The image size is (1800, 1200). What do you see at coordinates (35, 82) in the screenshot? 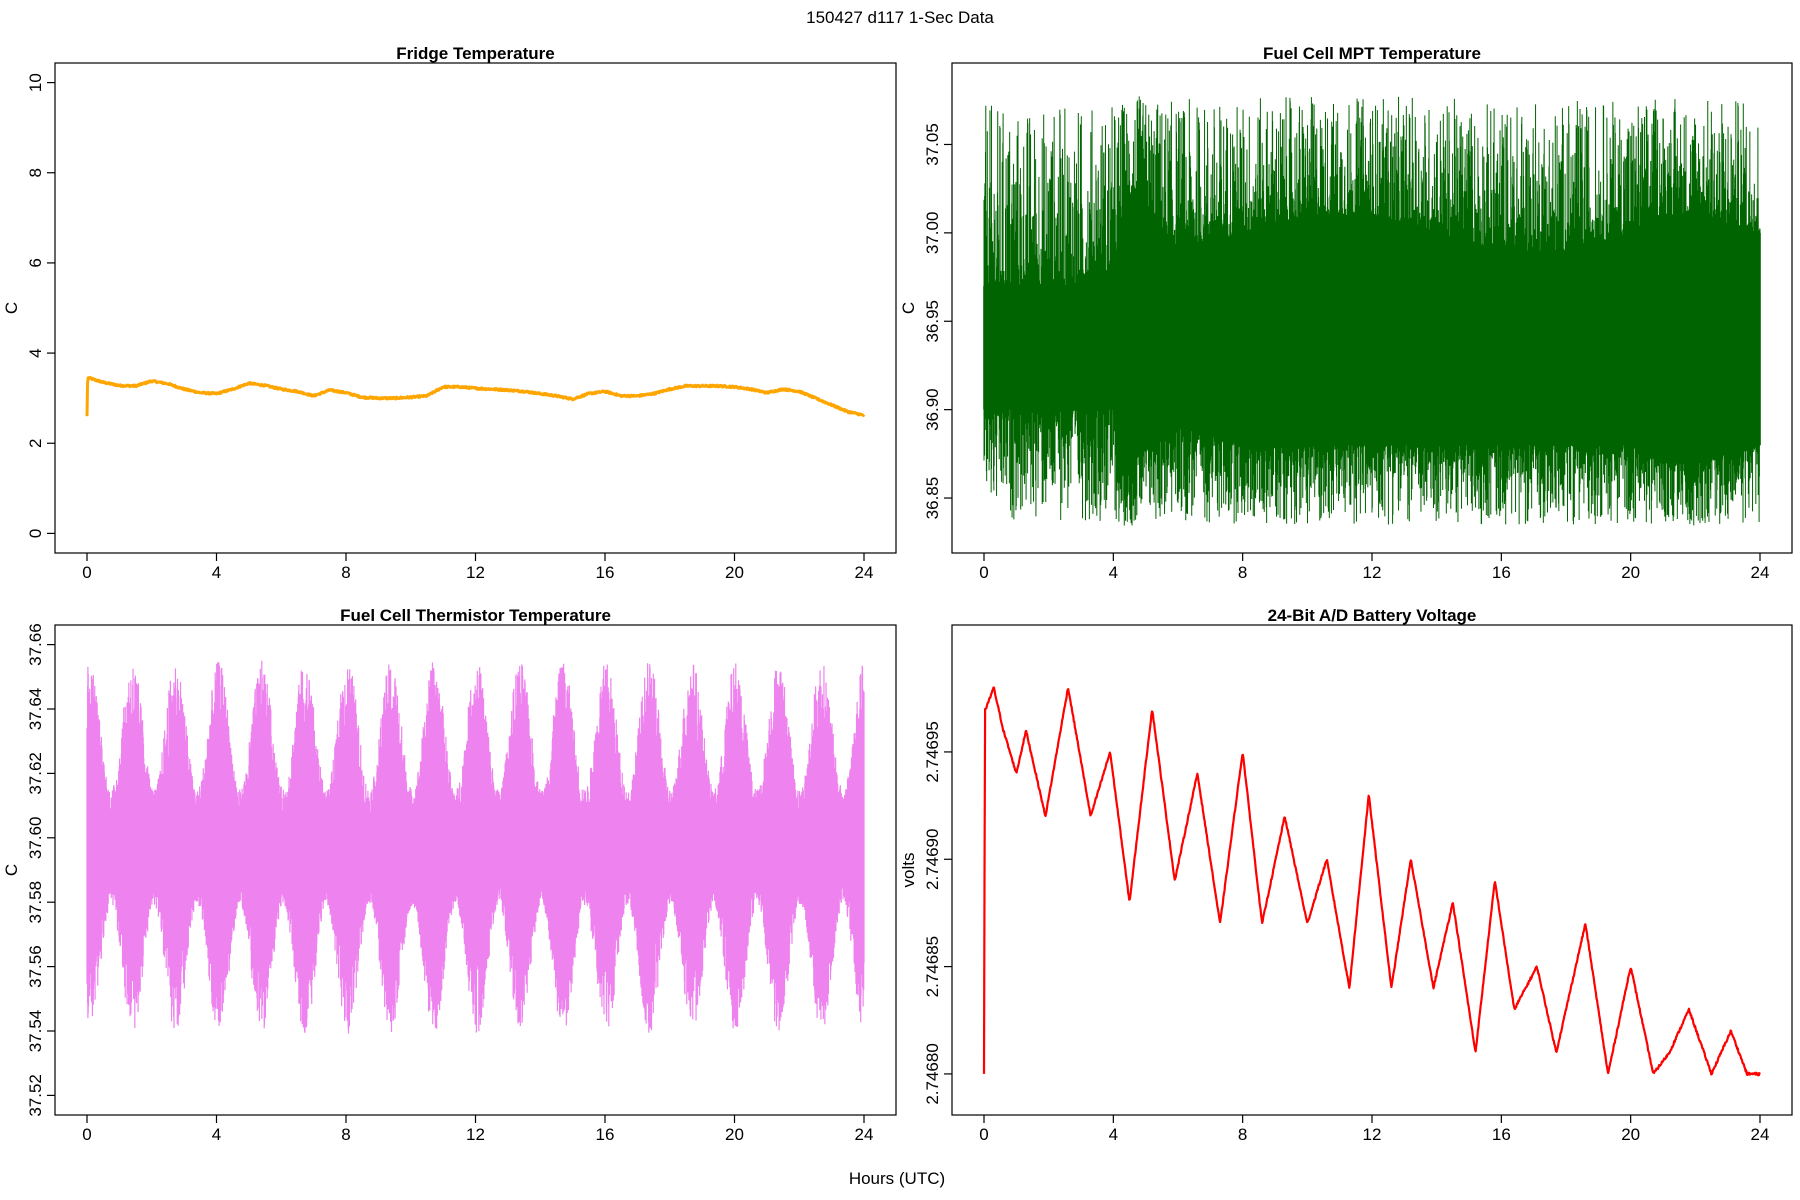
I see `y-tick-label: 10` at bounding box center [35, 82].